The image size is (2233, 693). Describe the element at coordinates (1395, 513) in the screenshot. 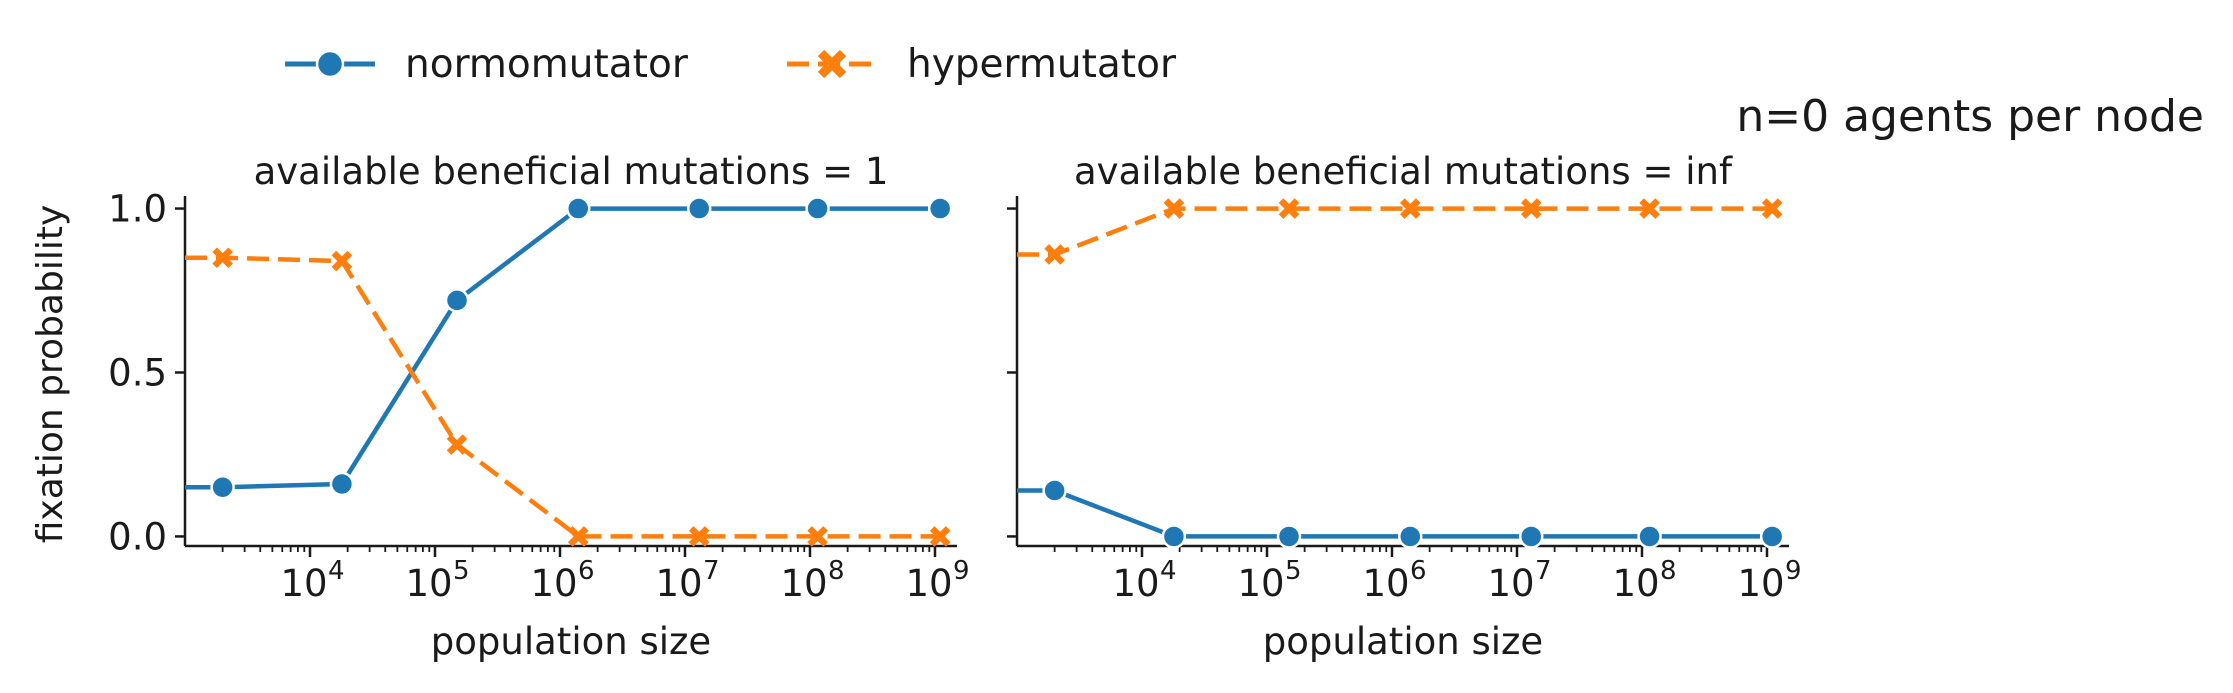

I see `panel-2-line-normomutator` at that location.